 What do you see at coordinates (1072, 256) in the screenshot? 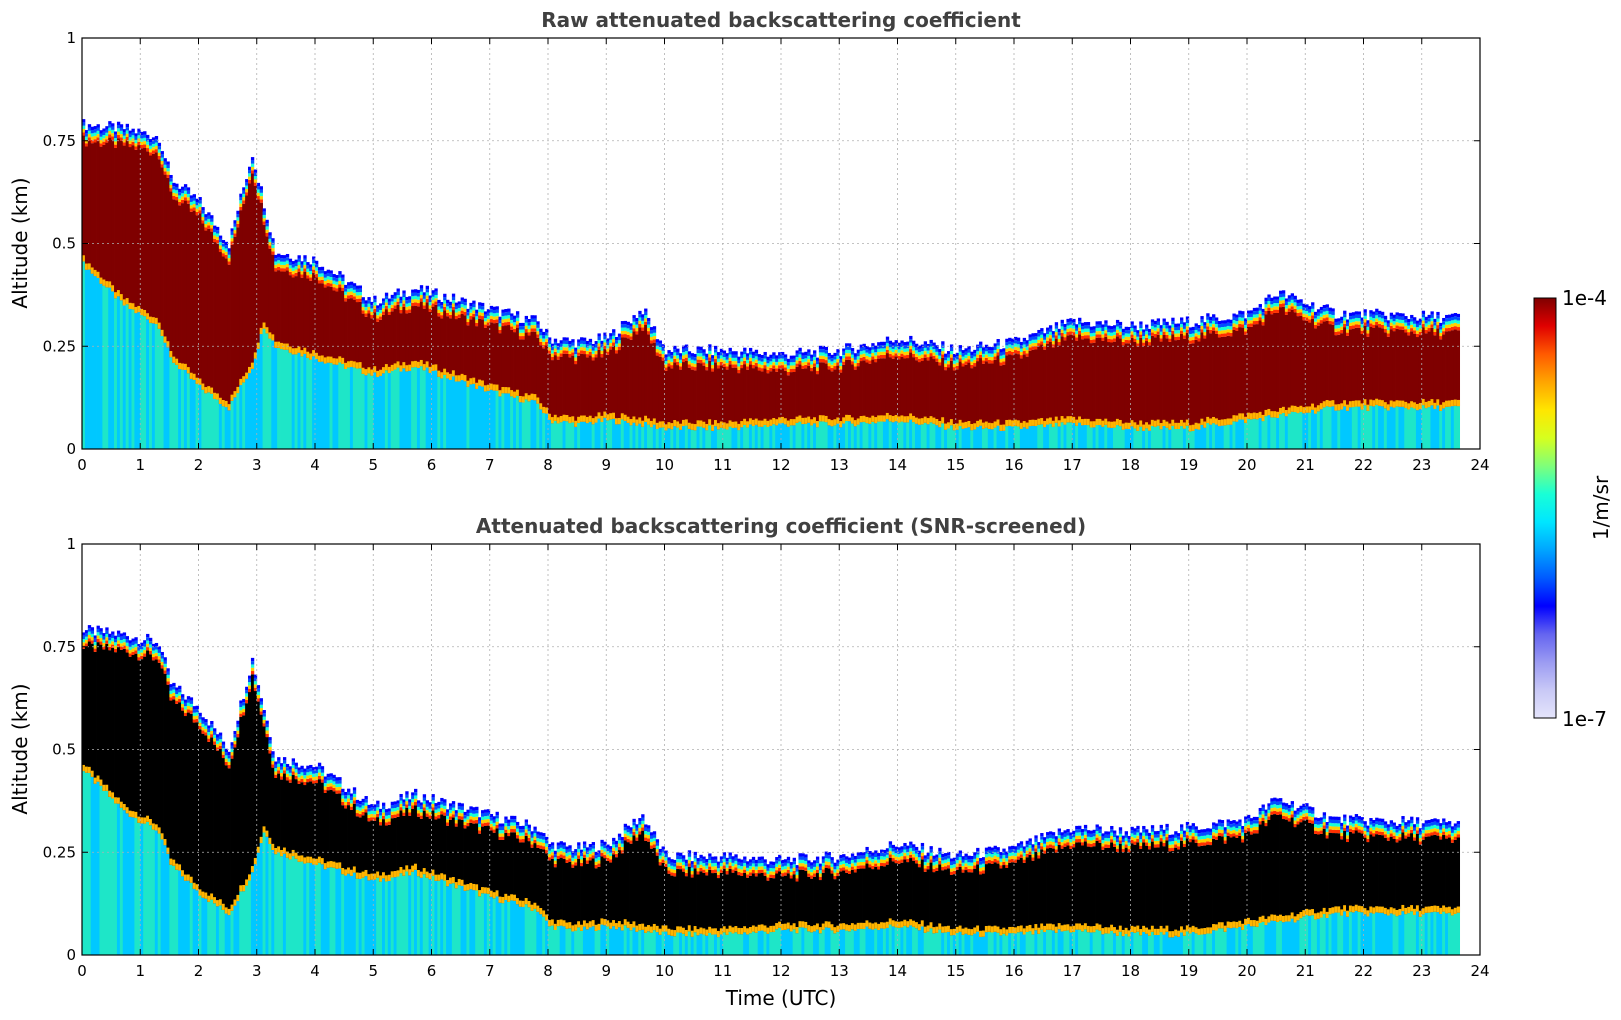
I see `x-tick: 17` at bounding box center [1072, 256].